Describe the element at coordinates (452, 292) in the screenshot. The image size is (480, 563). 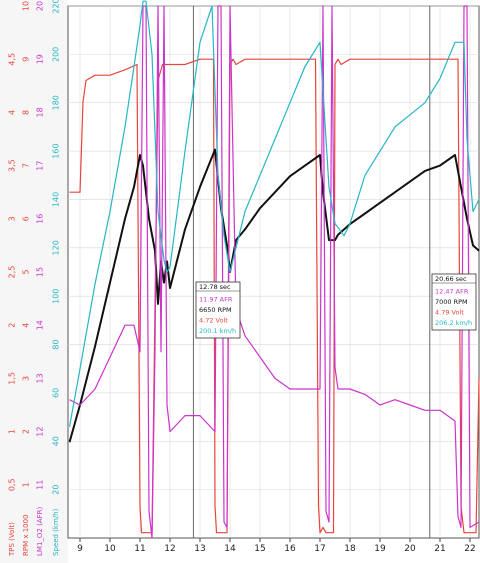
I see `tooltip-afr: 12.47 AFR` at that location.